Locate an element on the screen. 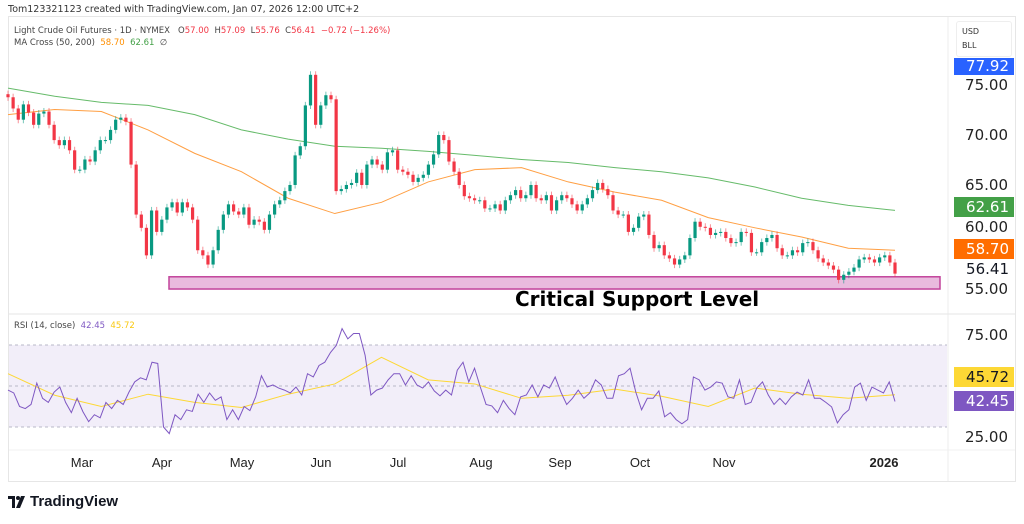 Image resolution: width=1024 pixels, height=524 pixels. support-annotation-text: Critical Support Level is located at coordinates (637, 299).